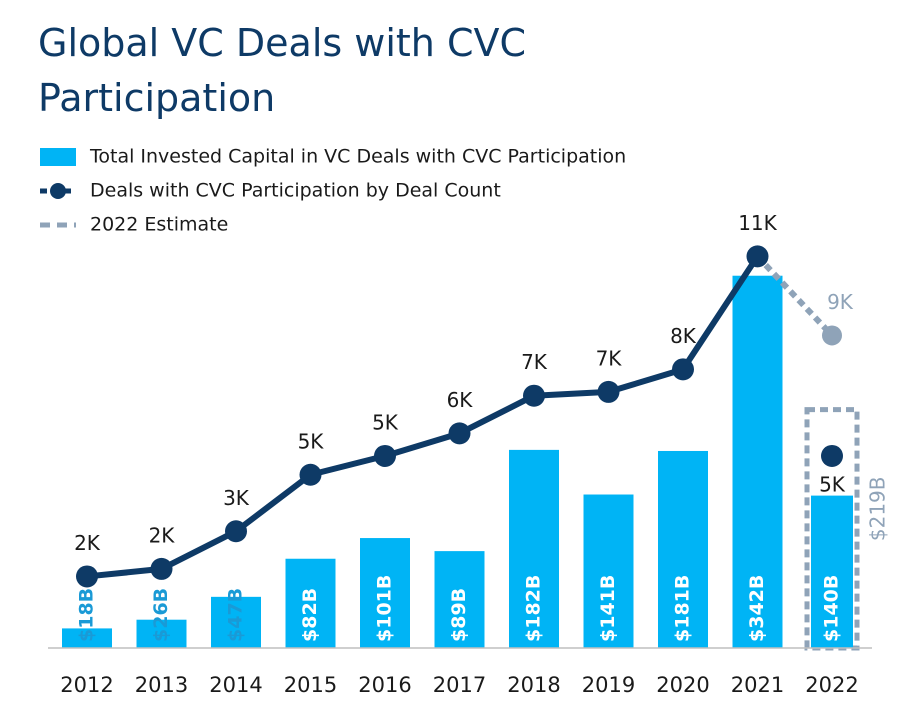  Describe the element at coordinates (86, 685) in the screenshot. I see `x-tick-label: 2012` at that location.